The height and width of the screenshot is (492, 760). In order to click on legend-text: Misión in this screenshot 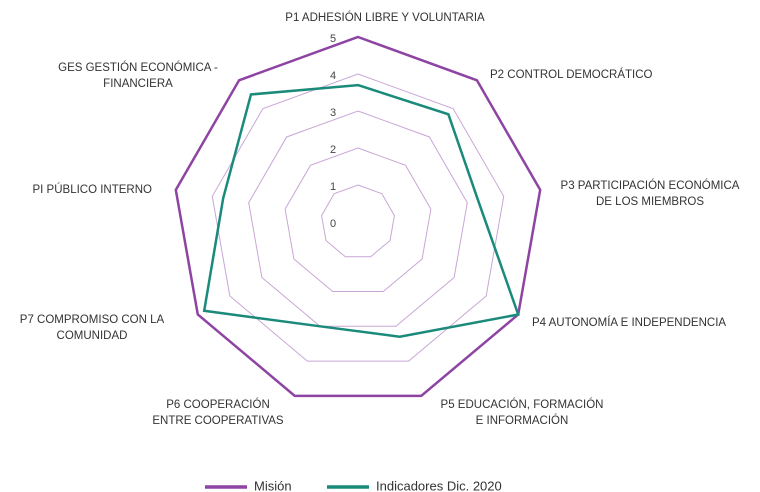, I will do `click(273, 485)`.